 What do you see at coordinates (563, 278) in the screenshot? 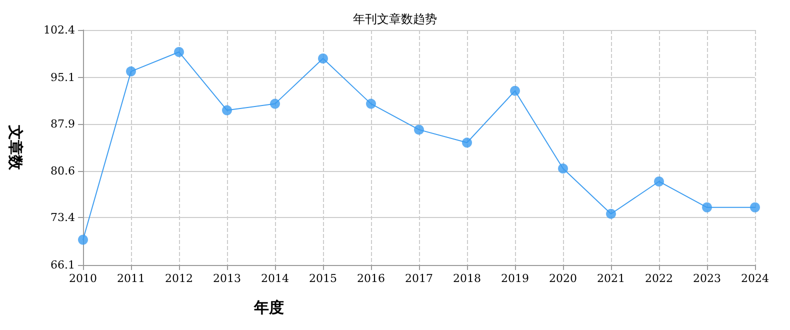
I see `x-tick-label: 2020` at bounding box center [563, 278].